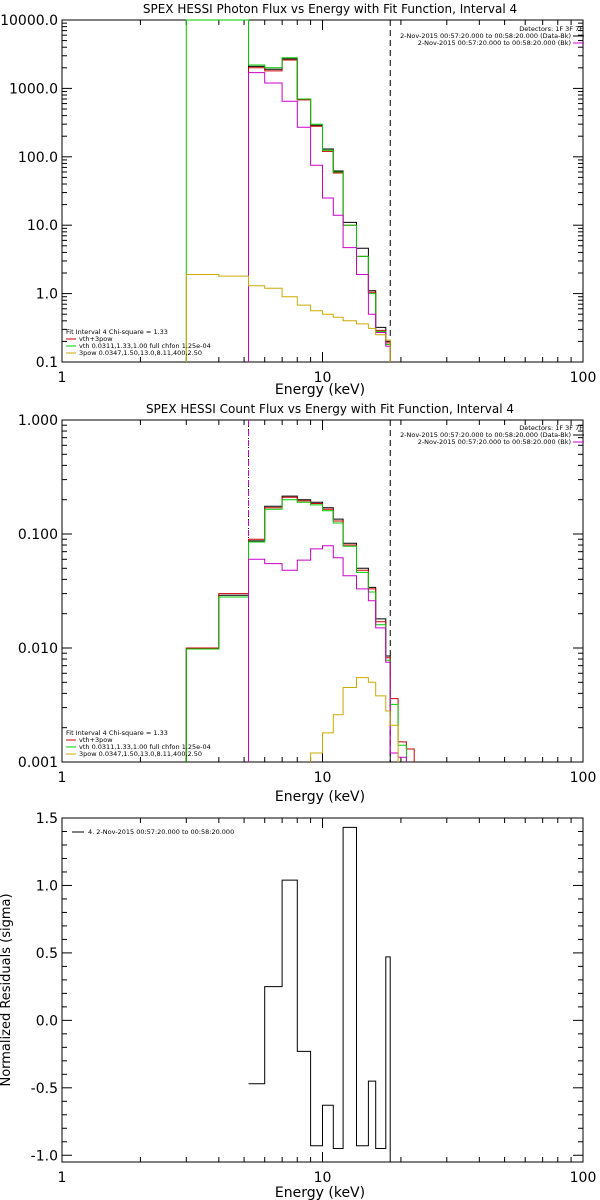  What do you see at coordinates (47, 954) in the screenshot?
I see `y-tick-label: 0.5` at bounding box center [47, 954].